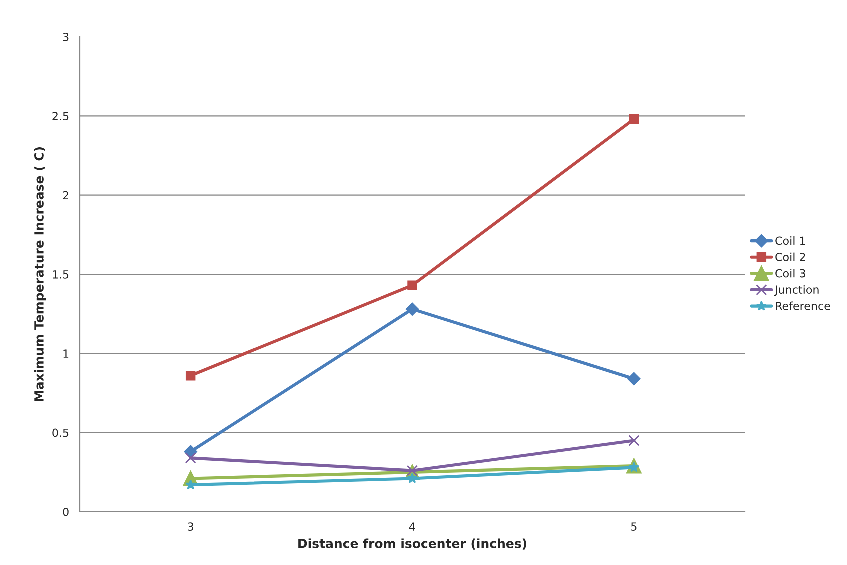  I want to click on x-tick-label: 4, so click(413, 526).